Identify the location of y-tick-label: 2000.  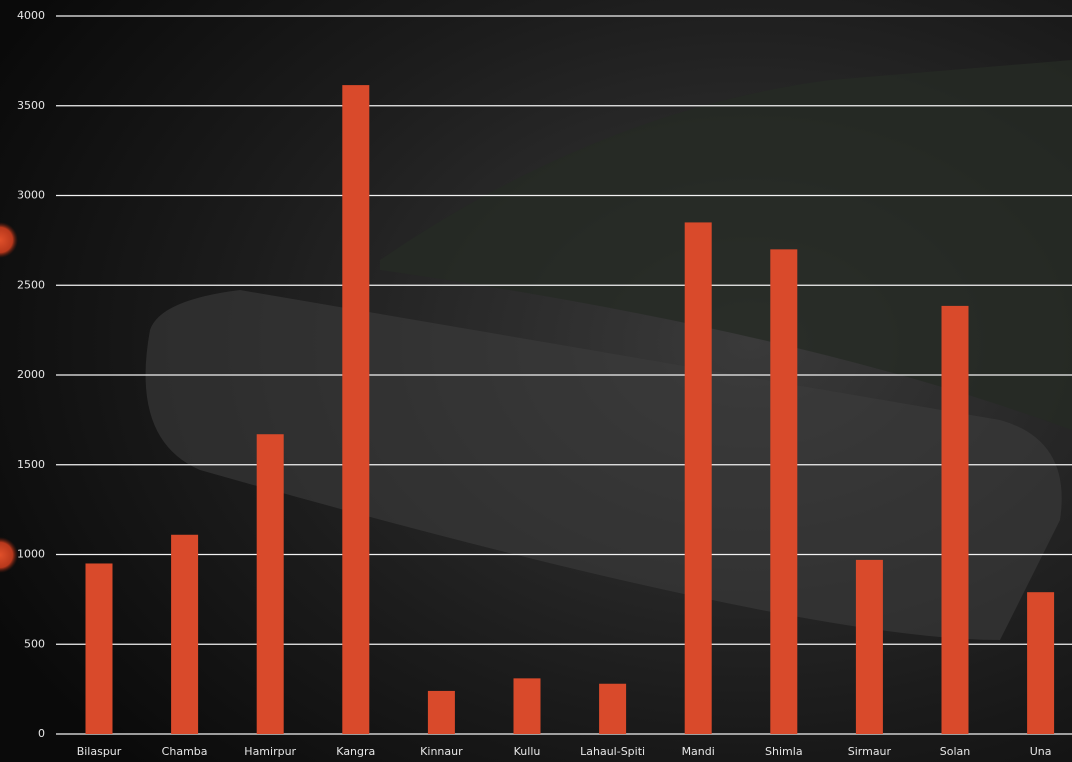
(31, 374).